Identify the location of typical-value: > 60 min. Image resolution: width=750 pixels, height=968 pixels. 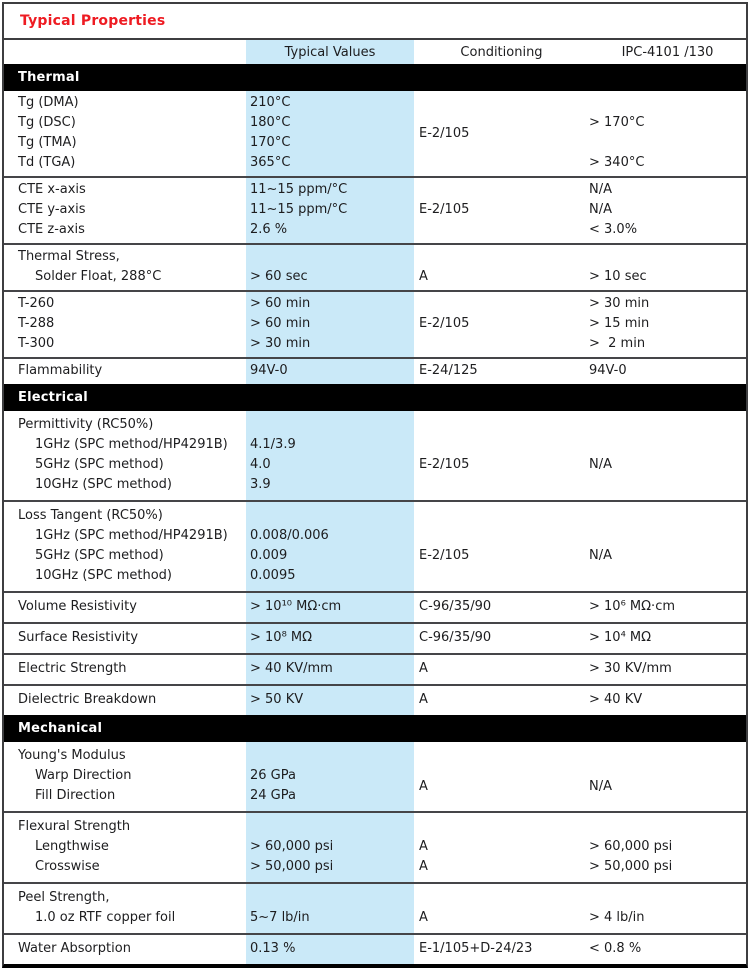
(280, 303).